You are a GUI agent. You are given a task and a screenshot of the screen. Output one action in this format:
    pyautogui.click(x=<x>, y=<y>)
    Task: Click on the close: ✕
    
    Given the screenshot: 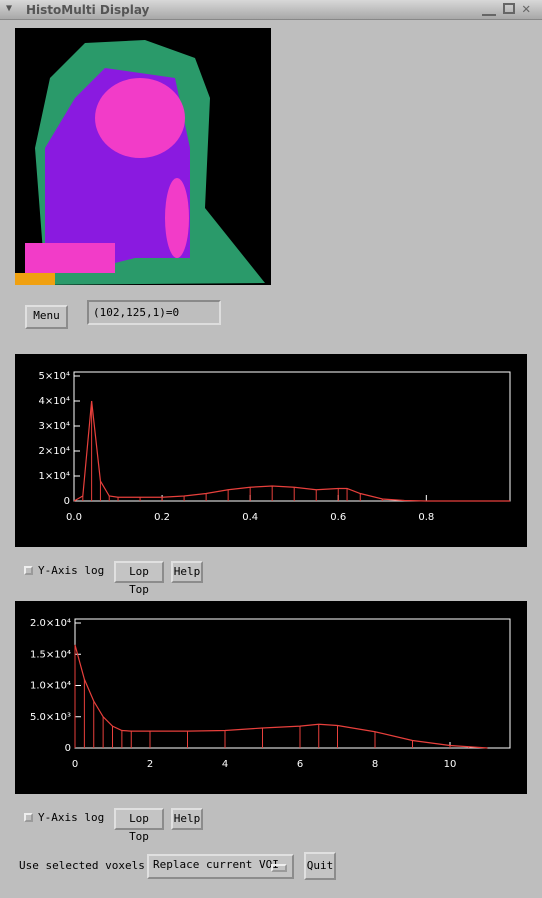 What is the action you would take?
    pyautogui.click(x=526, y=9)
    